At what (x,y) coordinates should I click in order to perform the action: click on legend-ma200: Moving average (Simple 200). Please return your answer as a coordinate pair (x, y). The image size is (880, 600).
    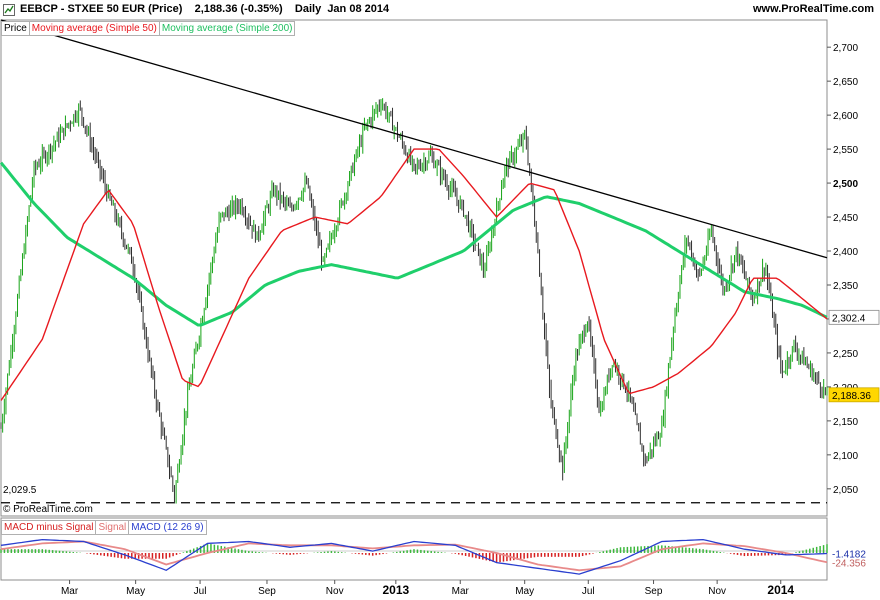
    Looking at the image, I should click on (227, 28).